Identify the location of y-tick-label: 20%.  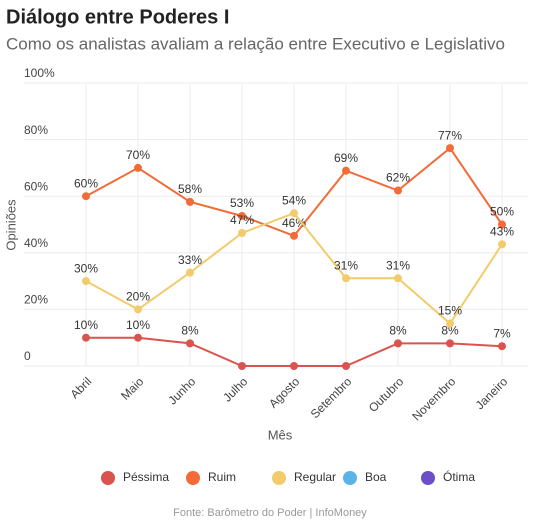
(36, 300).